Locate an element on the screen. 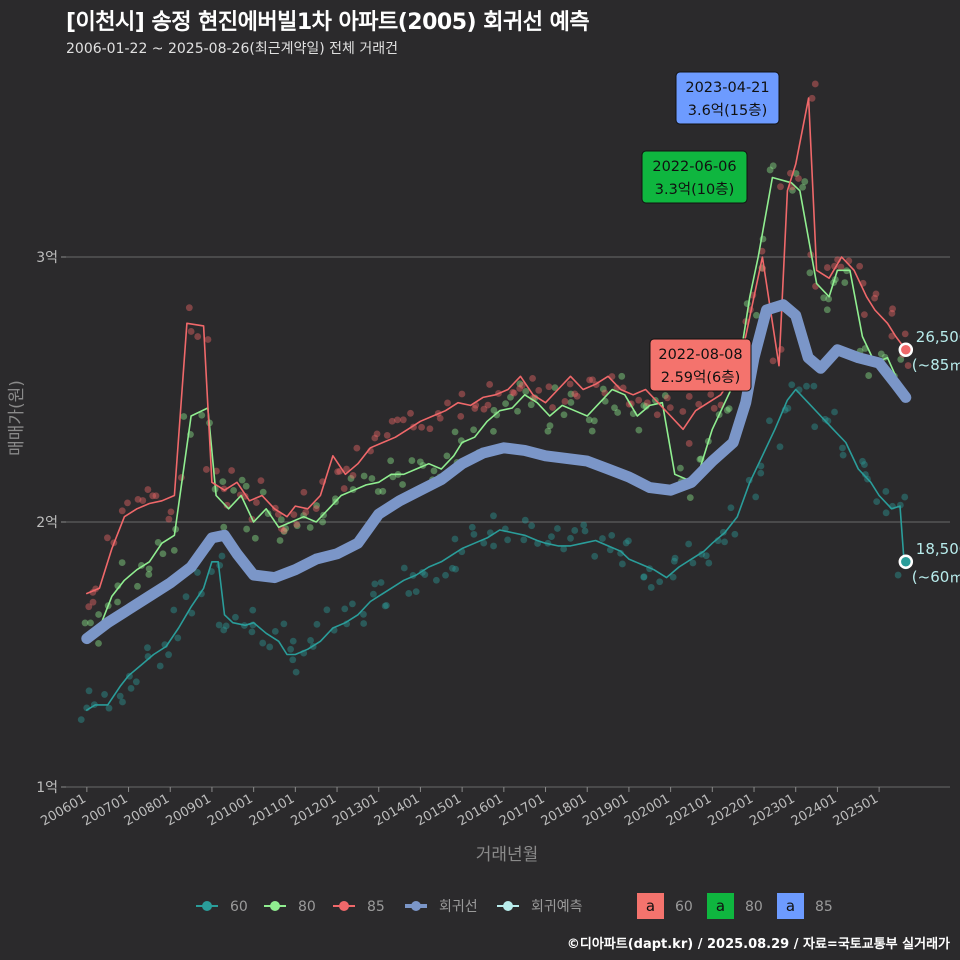 The width and height of the screenshot is (960, 960). x-tick-label: 201401 is located at coordinates (397, 810).